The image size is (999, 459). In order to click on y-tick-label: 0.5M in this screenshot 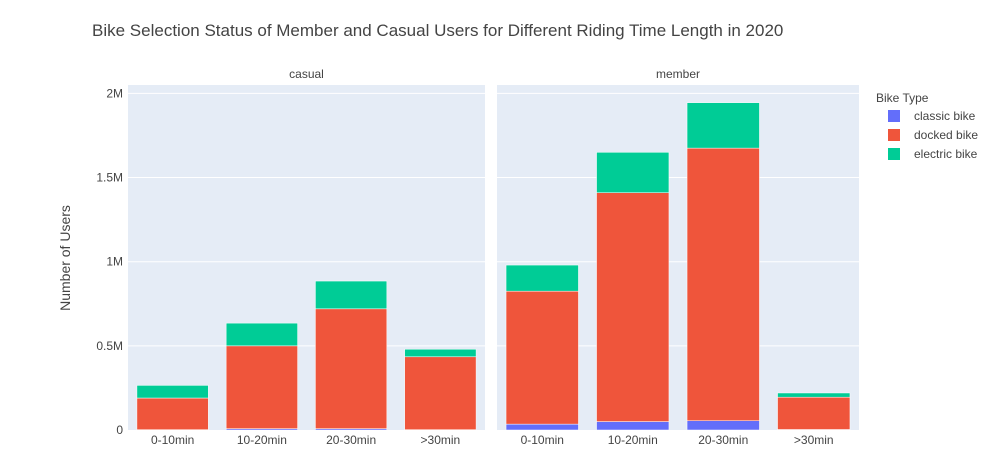, I will do `click(109, 346)`.